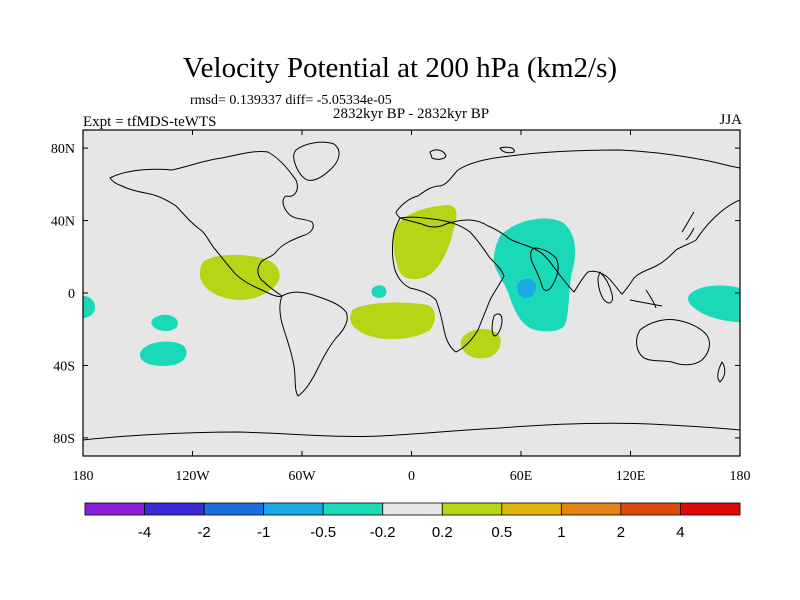  I want to click on chart-title: Velocity Potential at 200 hPa (km2/s), so click(400, 68).